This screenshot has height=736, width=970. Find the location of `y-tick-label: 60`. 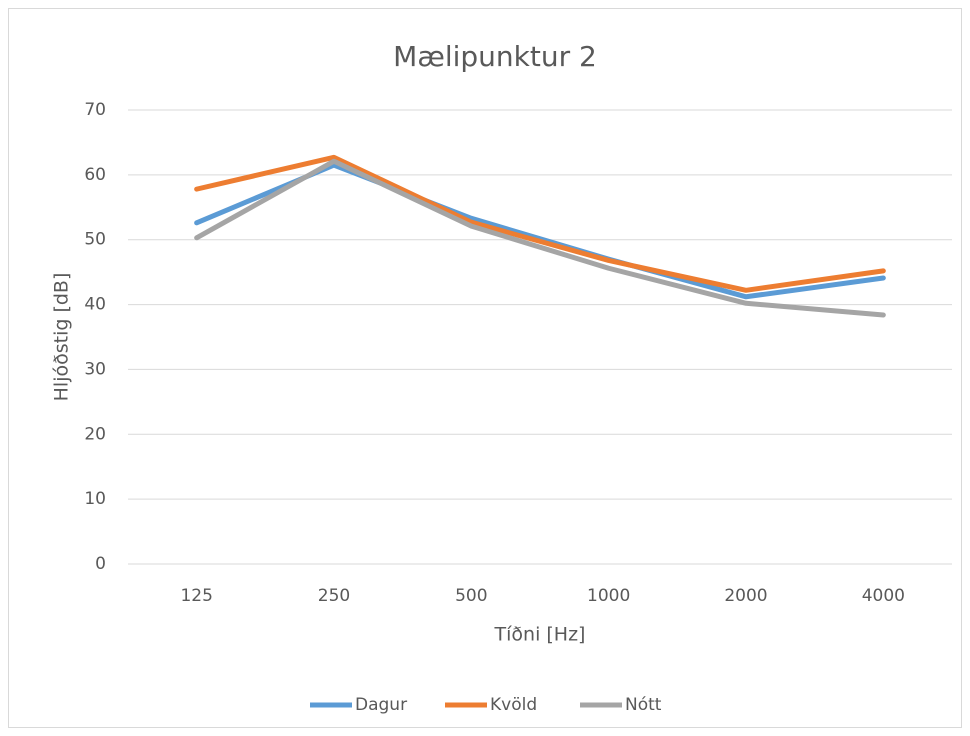

y-tick-label: 60 is located at coordinates (95, 175).